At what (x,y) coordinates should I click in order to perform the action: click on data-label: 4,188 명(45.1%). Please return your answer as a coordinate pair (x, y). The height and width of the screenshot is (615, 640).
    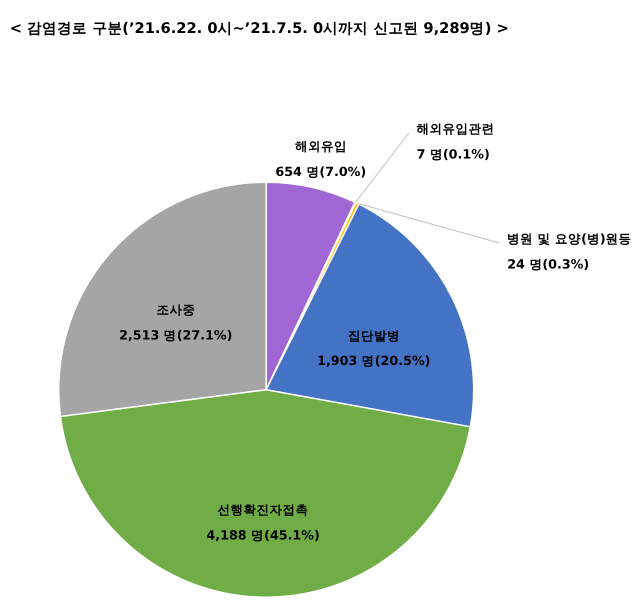
    Looking at the image, I should click on (263, 534).